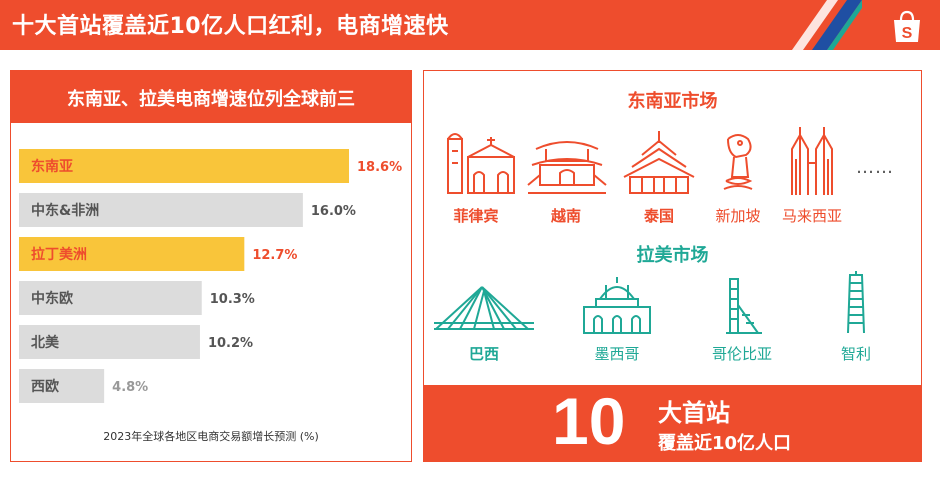 Image resolution: width=940 pixels, height=481 pixels. What do you see at coordinates (59, 254) in the screenshot?
I see `bar-category-label: 拉丁美洲` at bounding box center [59, 254].